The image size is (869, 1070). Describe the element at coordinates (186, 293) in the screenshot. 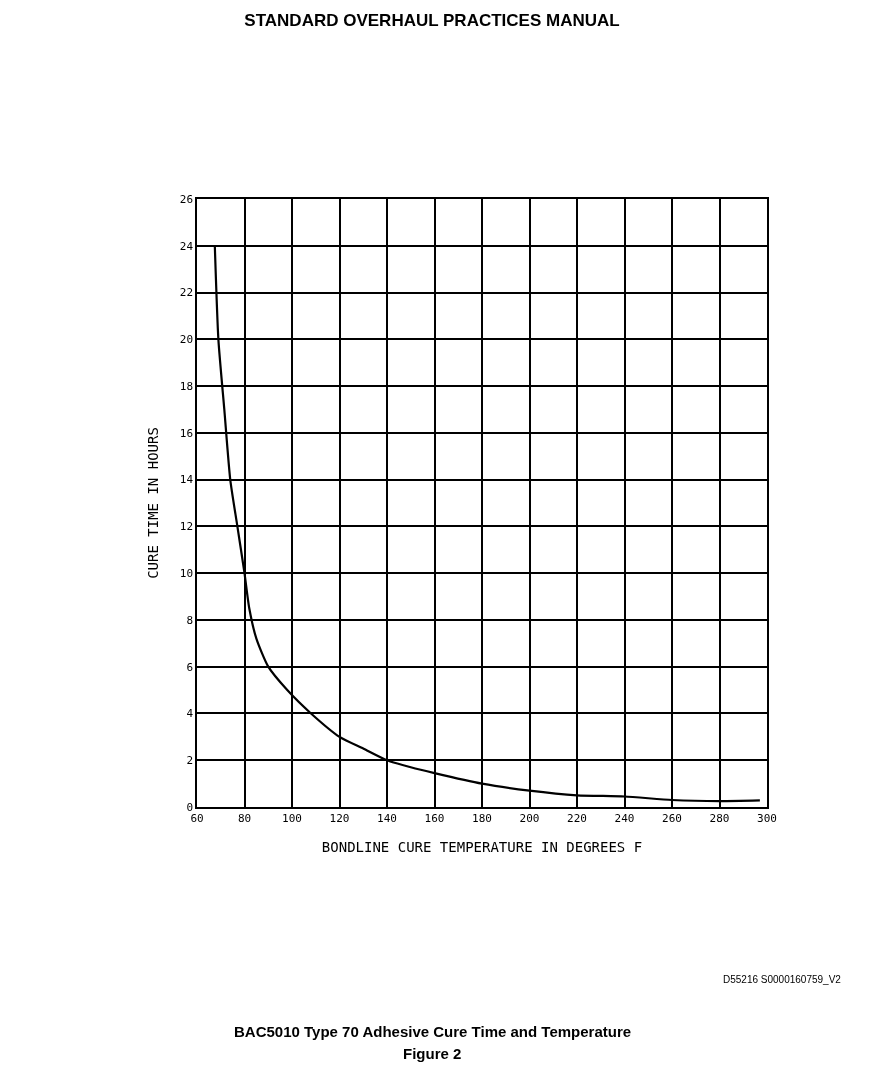

I see `y-tick-label: 22` at that location.